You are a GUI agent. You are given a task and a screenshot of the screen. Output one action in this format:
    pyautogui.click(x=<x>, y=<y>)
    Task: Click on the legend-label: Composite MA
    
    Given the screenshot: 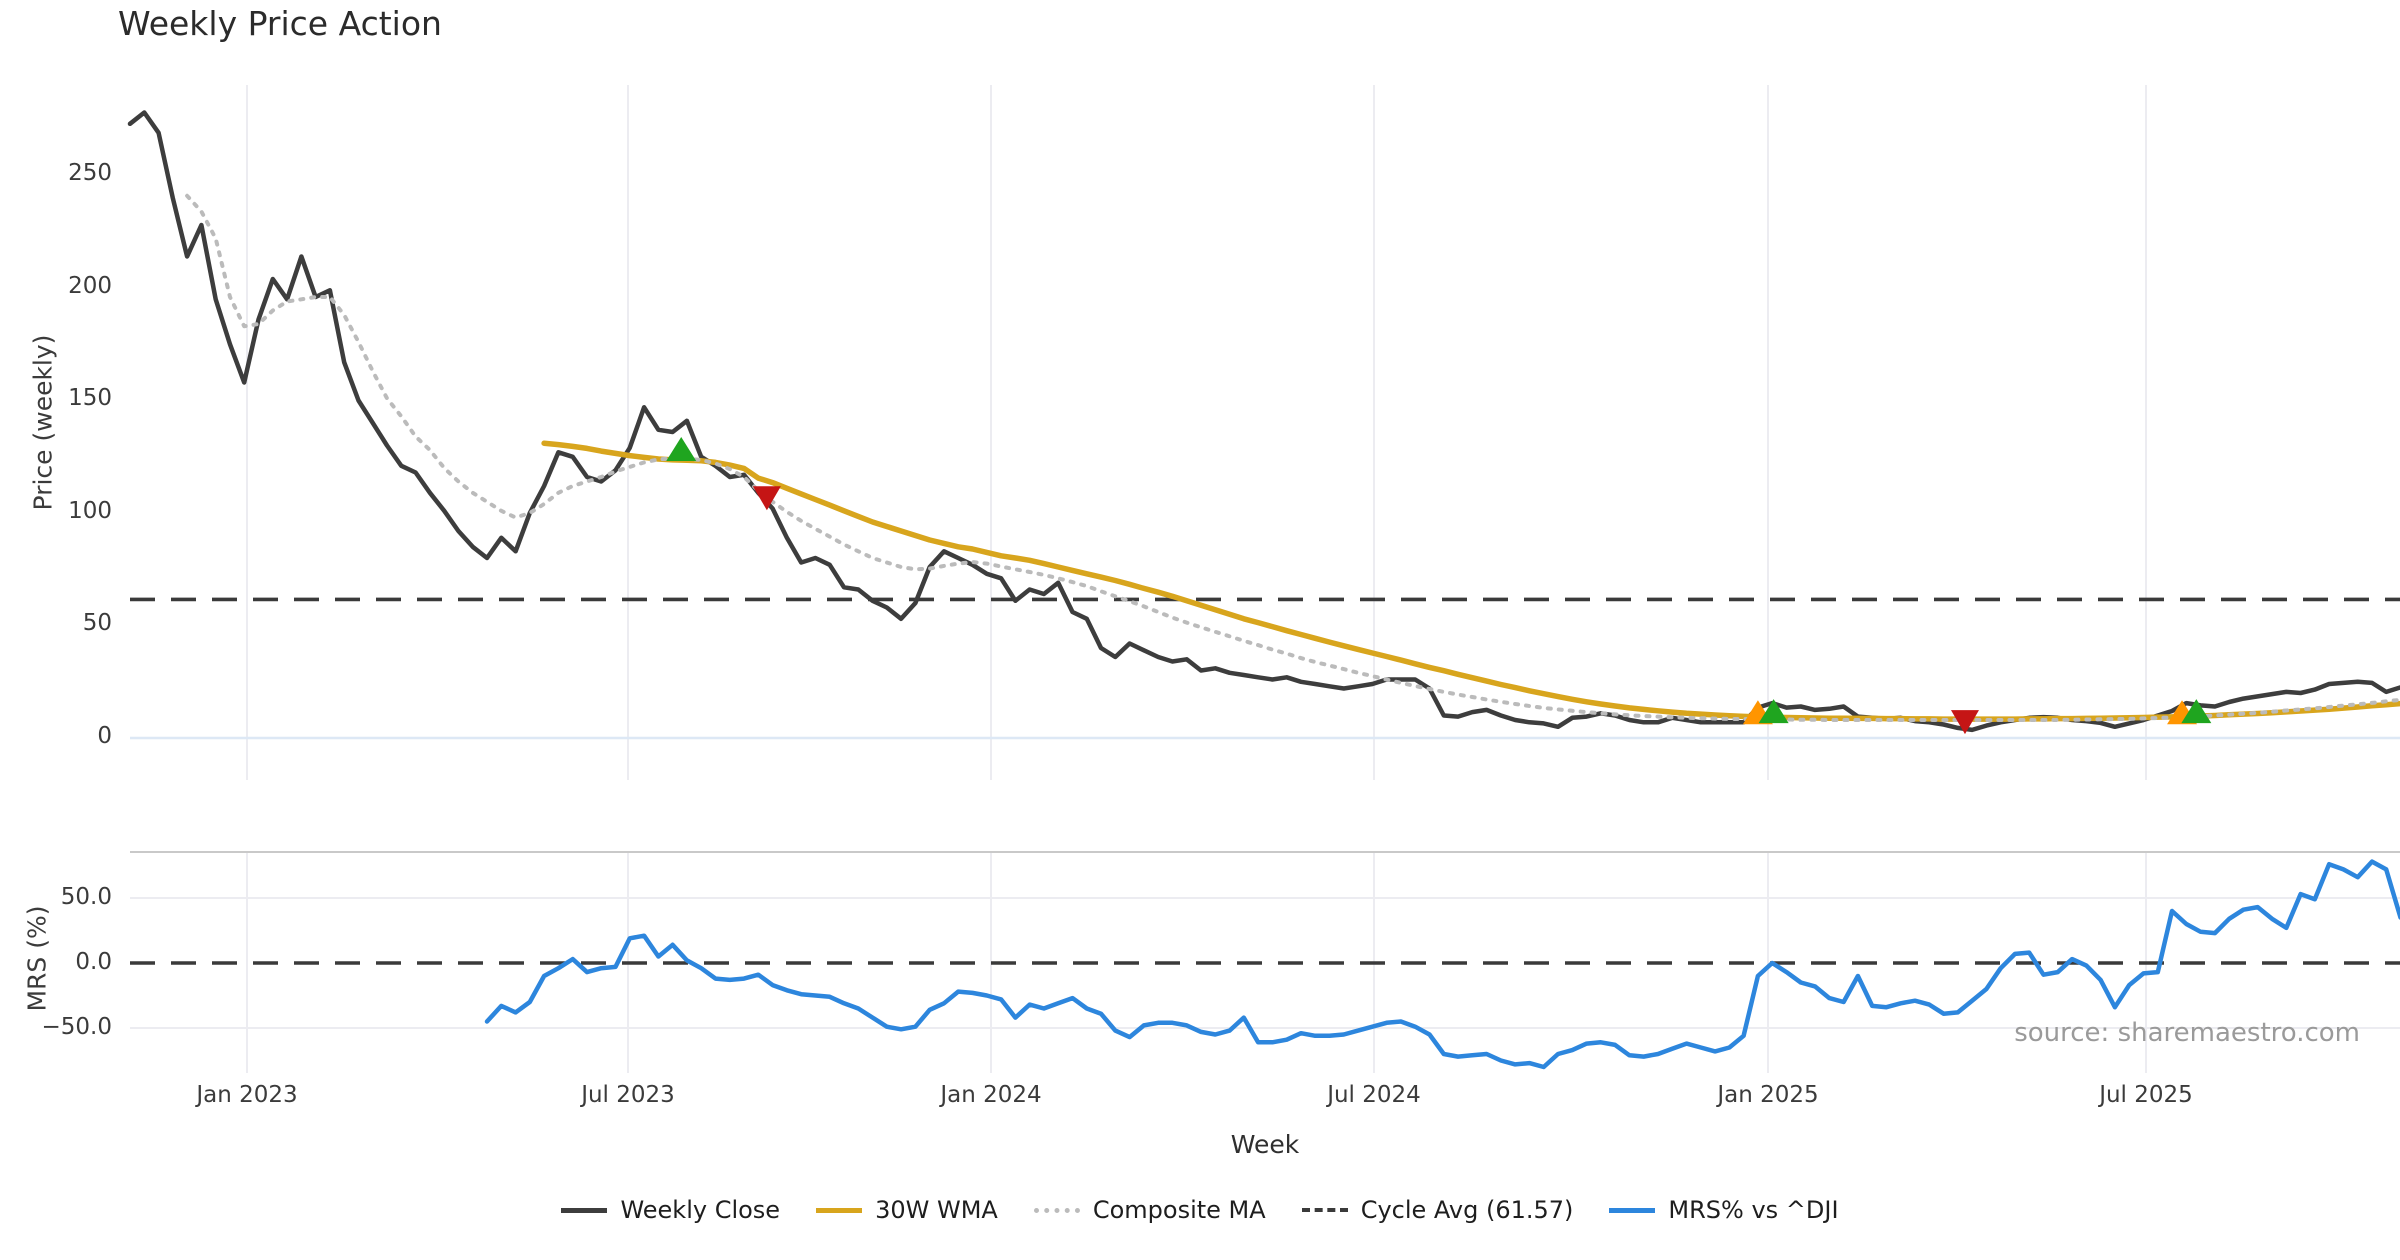 What is the action you would take?
    pyautogui.click(x=1179, y=1210)
    